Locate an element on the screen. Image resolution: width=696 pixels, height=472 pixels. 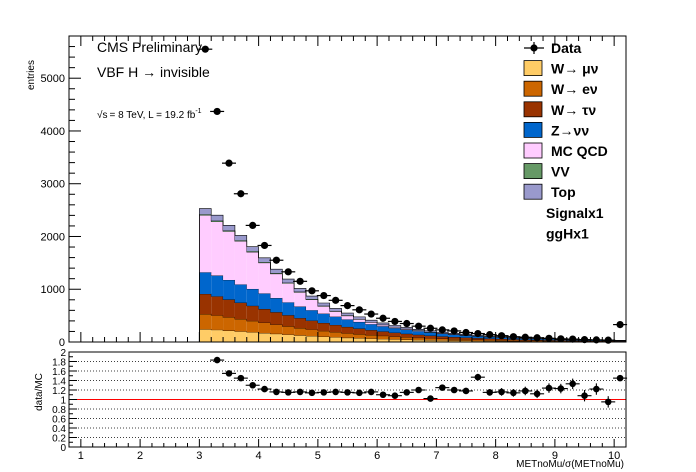
ratio-y-tick-label: 1.6 is located at coordinates (59, 372).